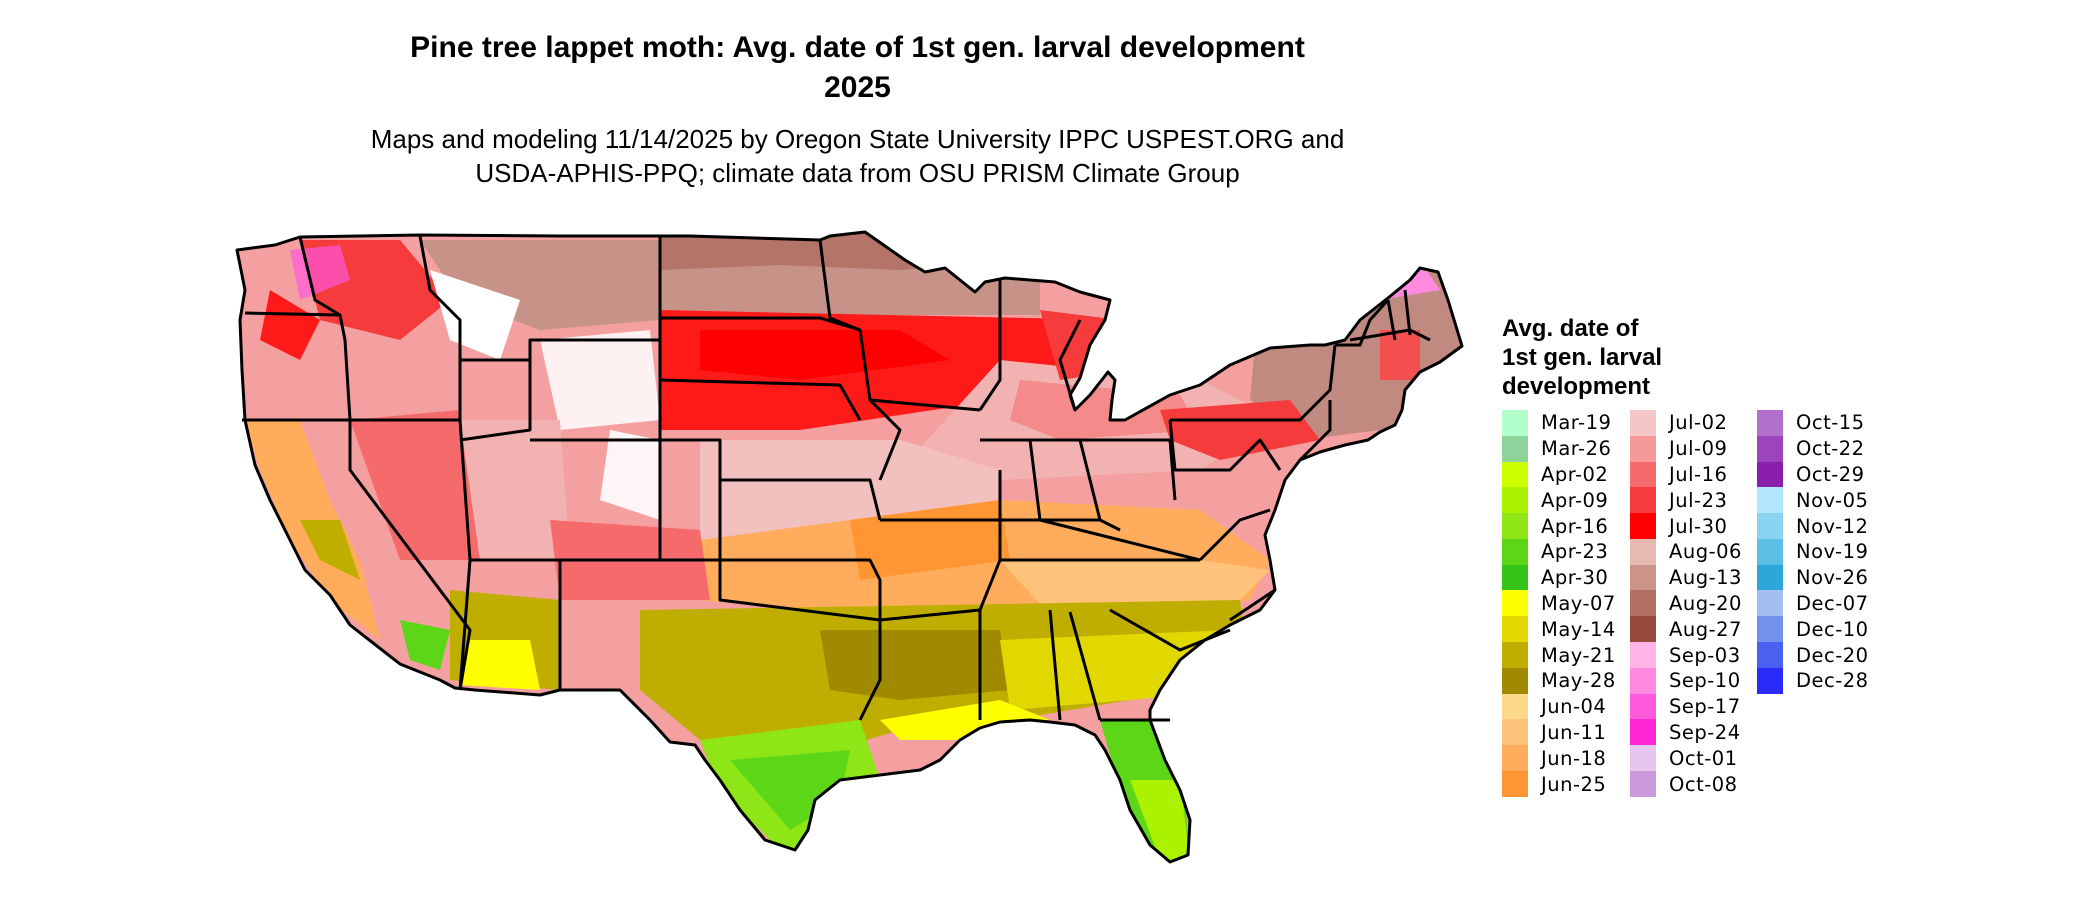  Describe the element at coordinates (1813, 474) in the screenshot. I see `legend-item: Oct-29` at that location.